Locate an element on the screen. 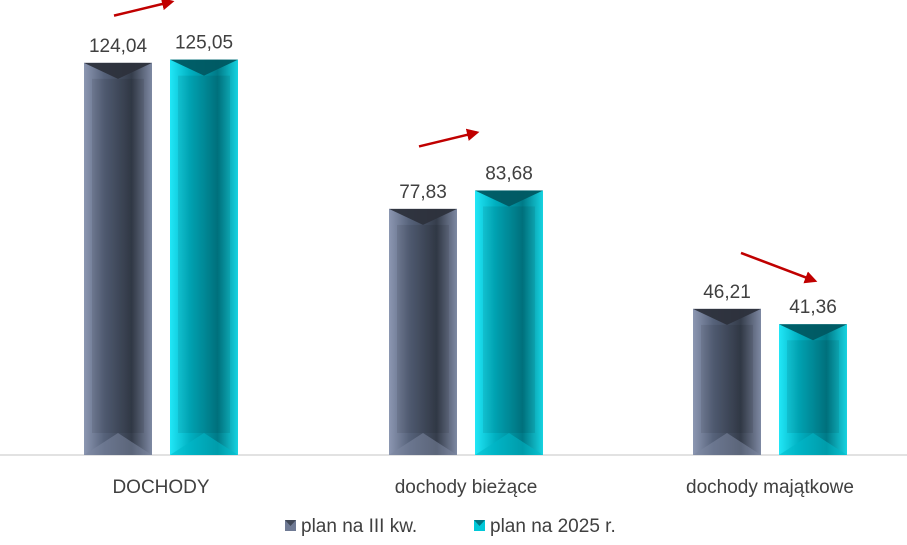 The width and height of the screenshot is (907, 545). value-label-1-1: 83,68 is located at coordinates (509, 173).